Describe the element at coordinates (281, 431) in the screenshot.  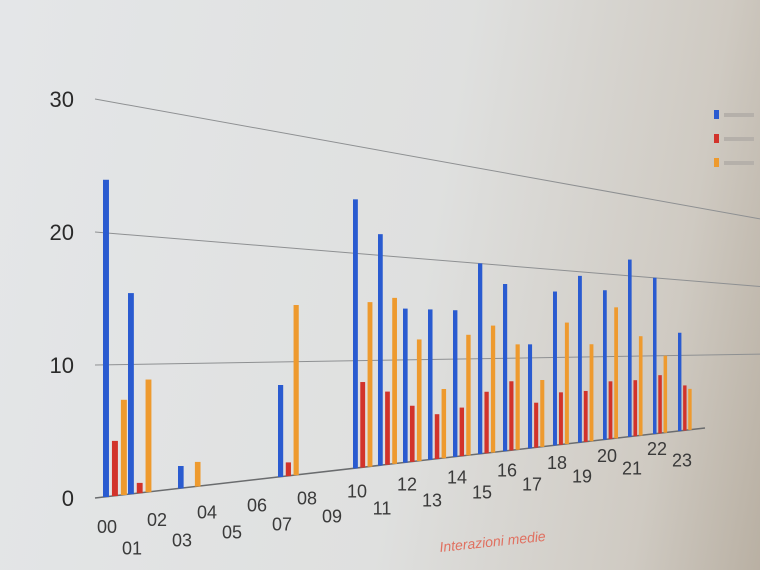
I see `bar-07-series1` at that location.